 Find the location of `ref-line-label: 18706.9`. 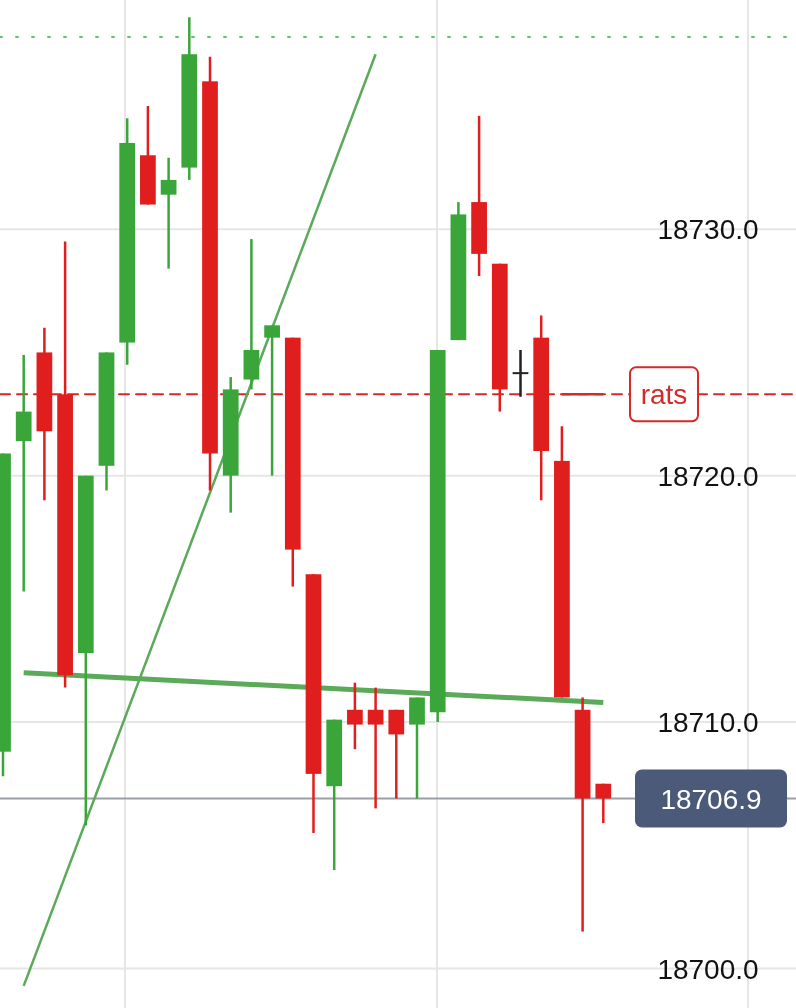

ref-line-label: 18706.9 is located at coordinates (711, 799).